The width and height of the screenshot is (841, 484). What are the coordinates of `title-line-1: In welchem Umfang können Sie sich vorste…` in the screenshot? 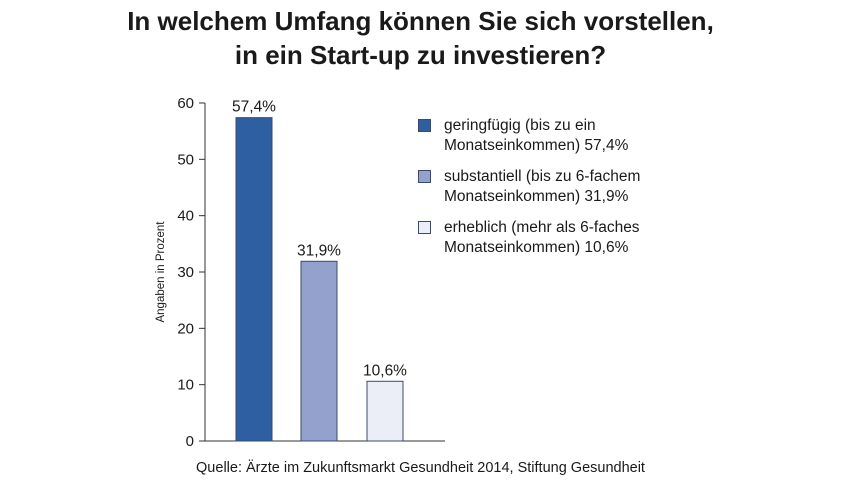 It's located at (420, 21).